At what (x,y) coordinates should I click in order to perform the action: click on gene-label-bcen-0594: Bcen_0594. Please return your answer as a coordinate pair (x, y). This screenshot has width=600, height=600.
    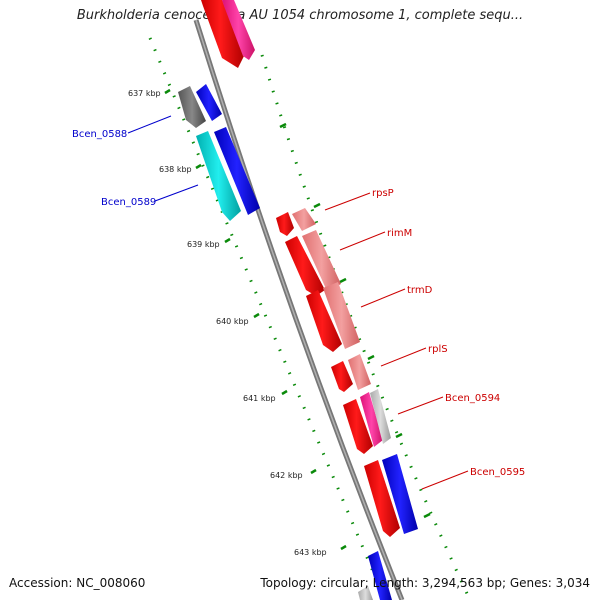
    Looking at the image, I should click on (472, 398).